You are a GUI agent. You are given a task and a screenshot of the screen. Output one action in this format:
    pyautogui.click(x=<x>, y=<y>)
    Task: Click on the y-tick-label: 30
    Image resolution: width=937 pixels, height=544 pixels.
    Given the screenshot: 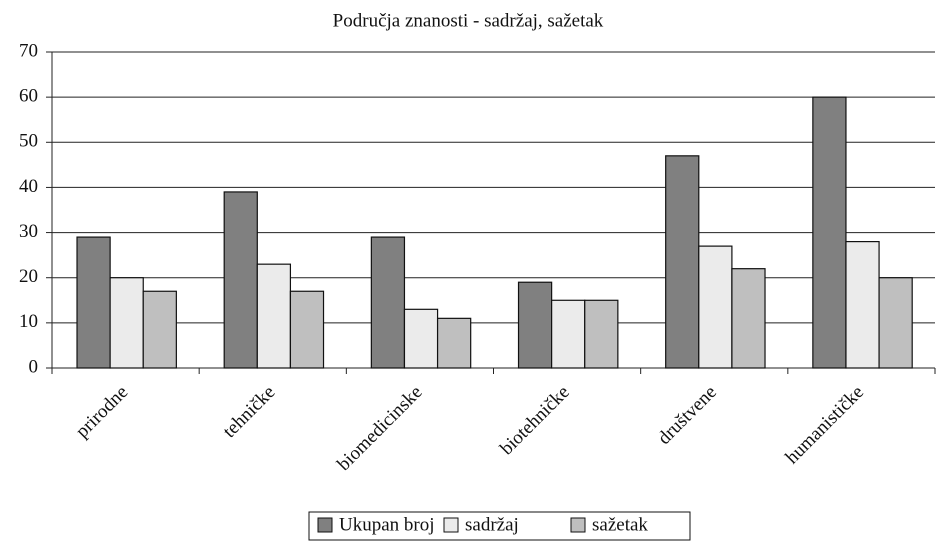 What is the action you would take?
    pyautogui.click(x=28, y=231)
    